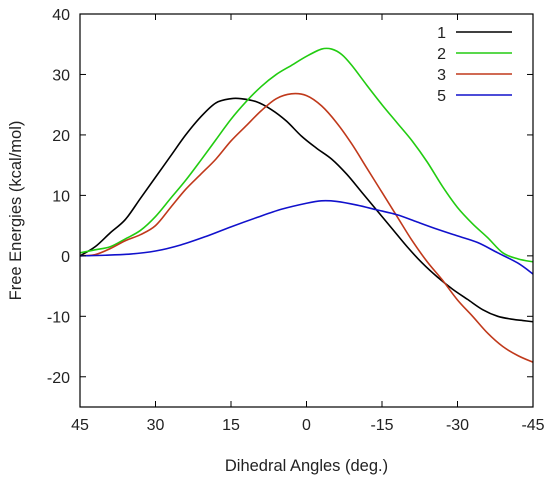 The image size is (550, 477). I want to click on series-5-line, so click(306, 237).